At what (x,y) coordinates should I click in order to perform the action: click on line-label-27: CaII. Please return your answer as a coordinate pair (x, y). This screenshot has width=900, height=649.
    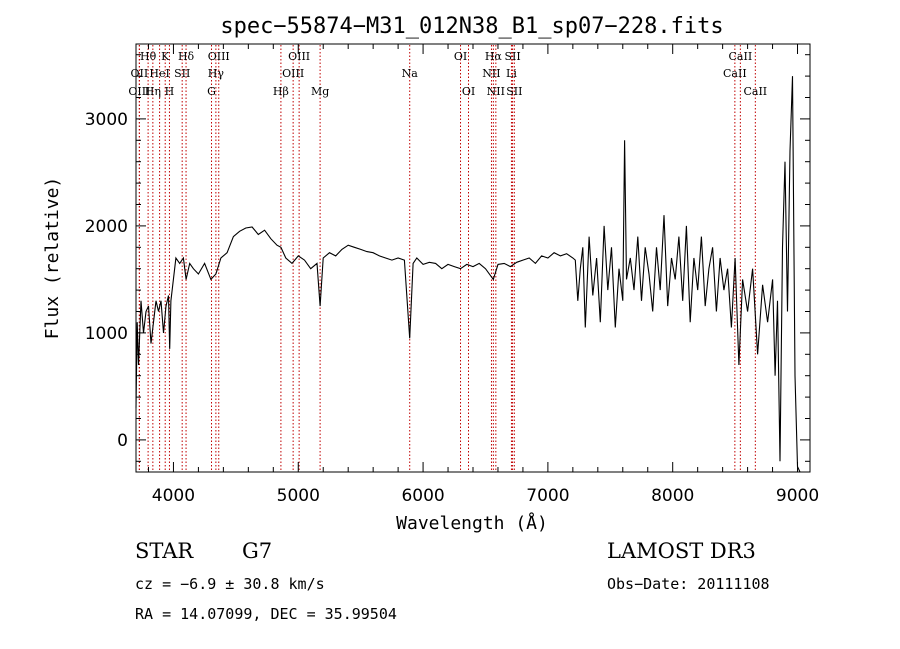
    Looking at the image, I should click on (755, 91).